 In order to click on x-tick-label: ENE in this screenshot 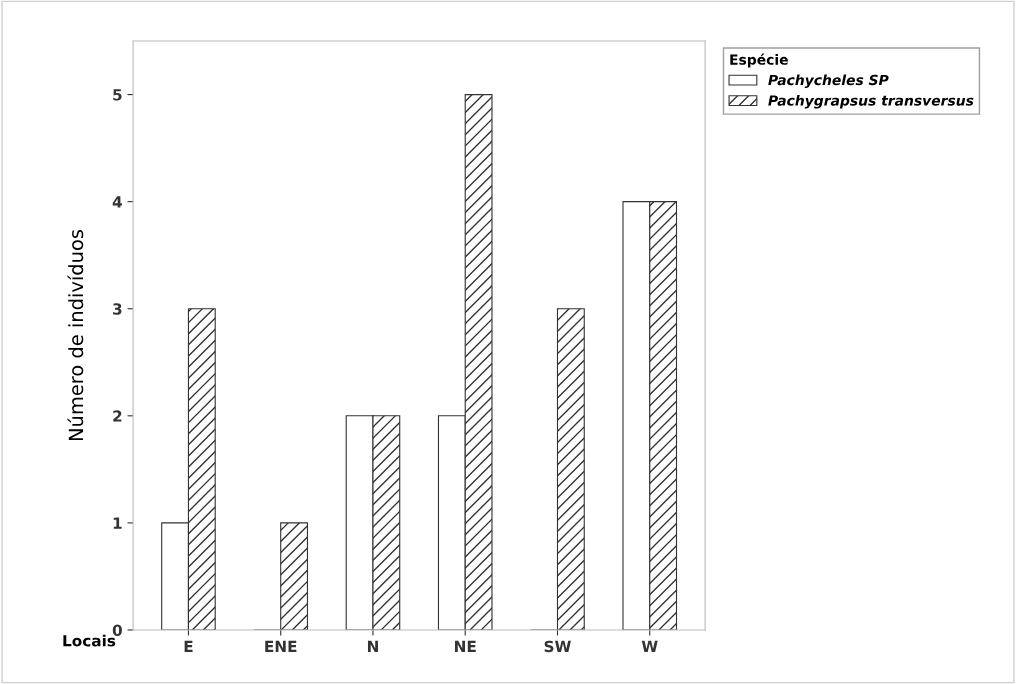, I will do `click(281, 646)`.